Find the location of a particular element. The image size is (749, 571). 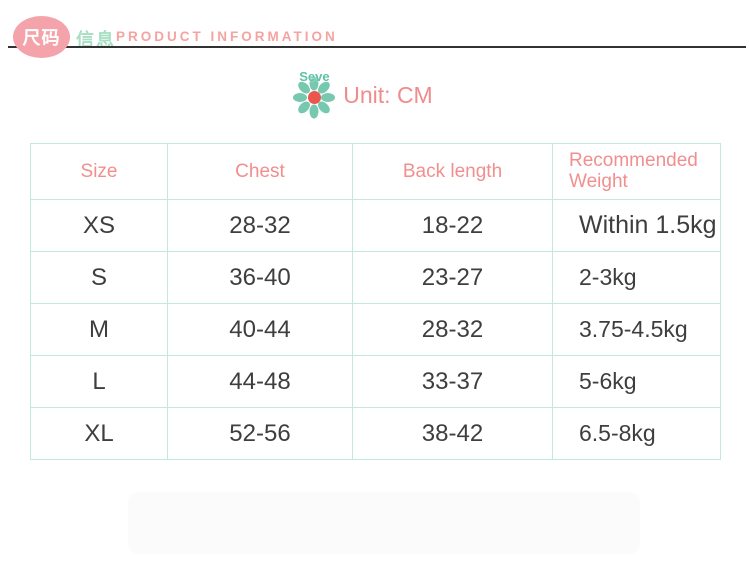

size-badge: 尺码 is located at coordinates (41, 37).